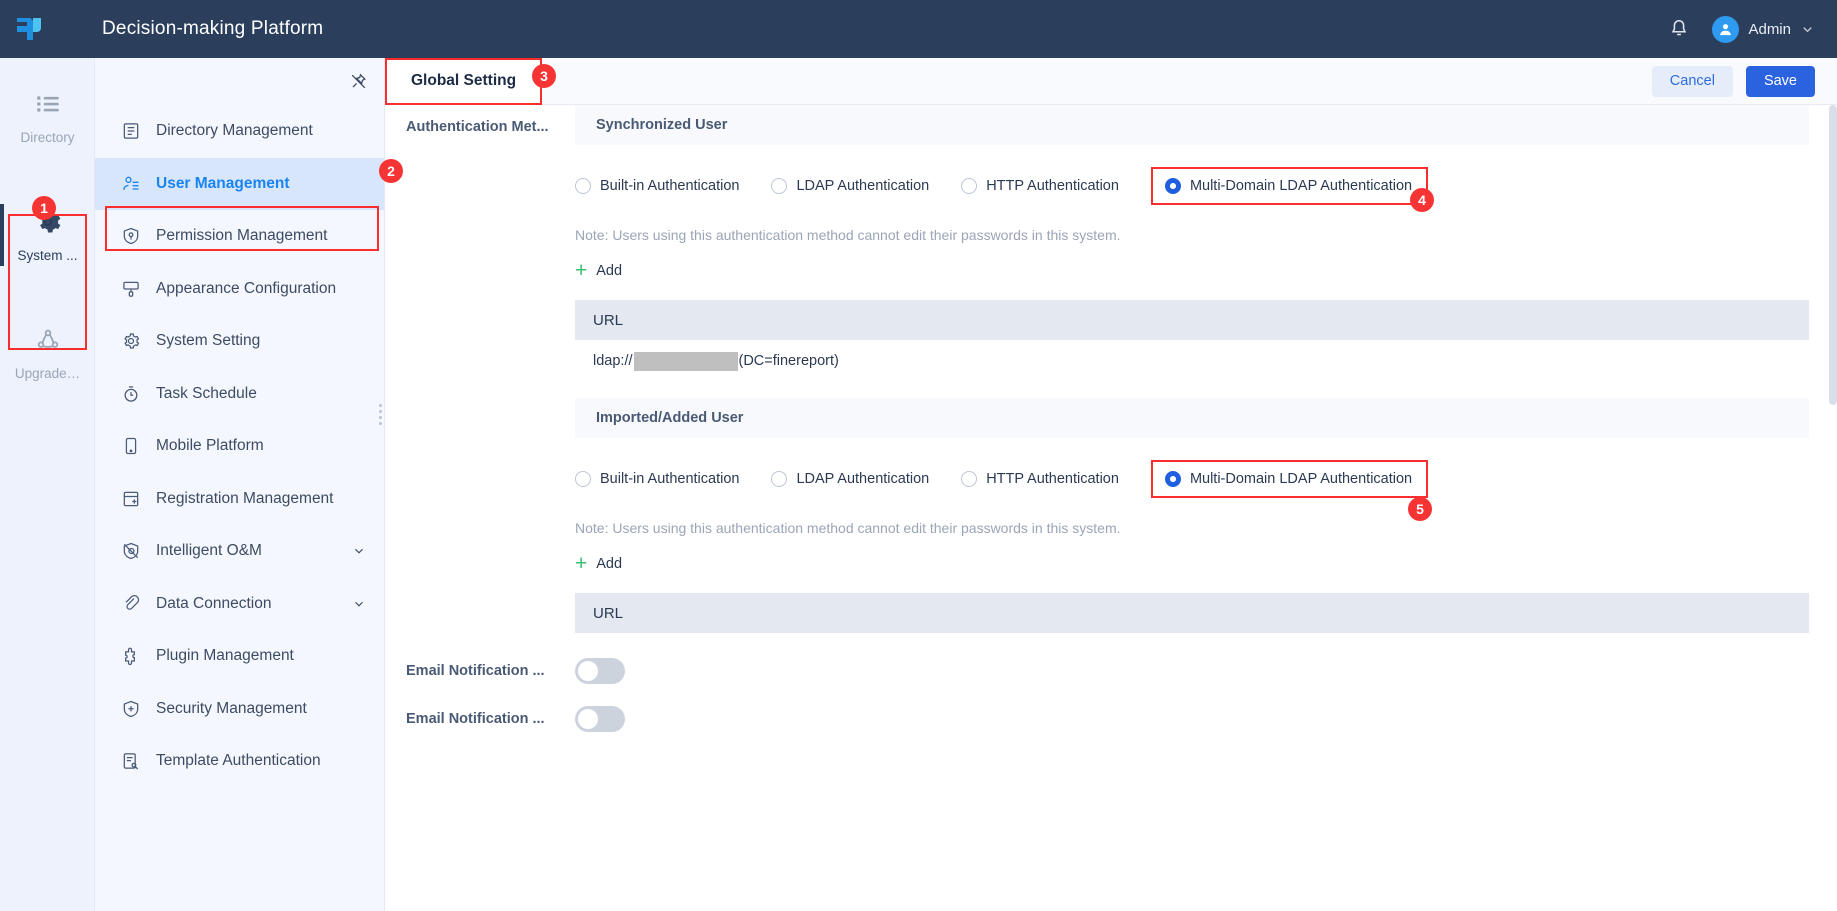 The width and height of the screenshot is (1837, 911). What do you see at coordinates (48, 340) in the screenshot?
I see `upgrade-network-icon` at bounding box center [48, 340].